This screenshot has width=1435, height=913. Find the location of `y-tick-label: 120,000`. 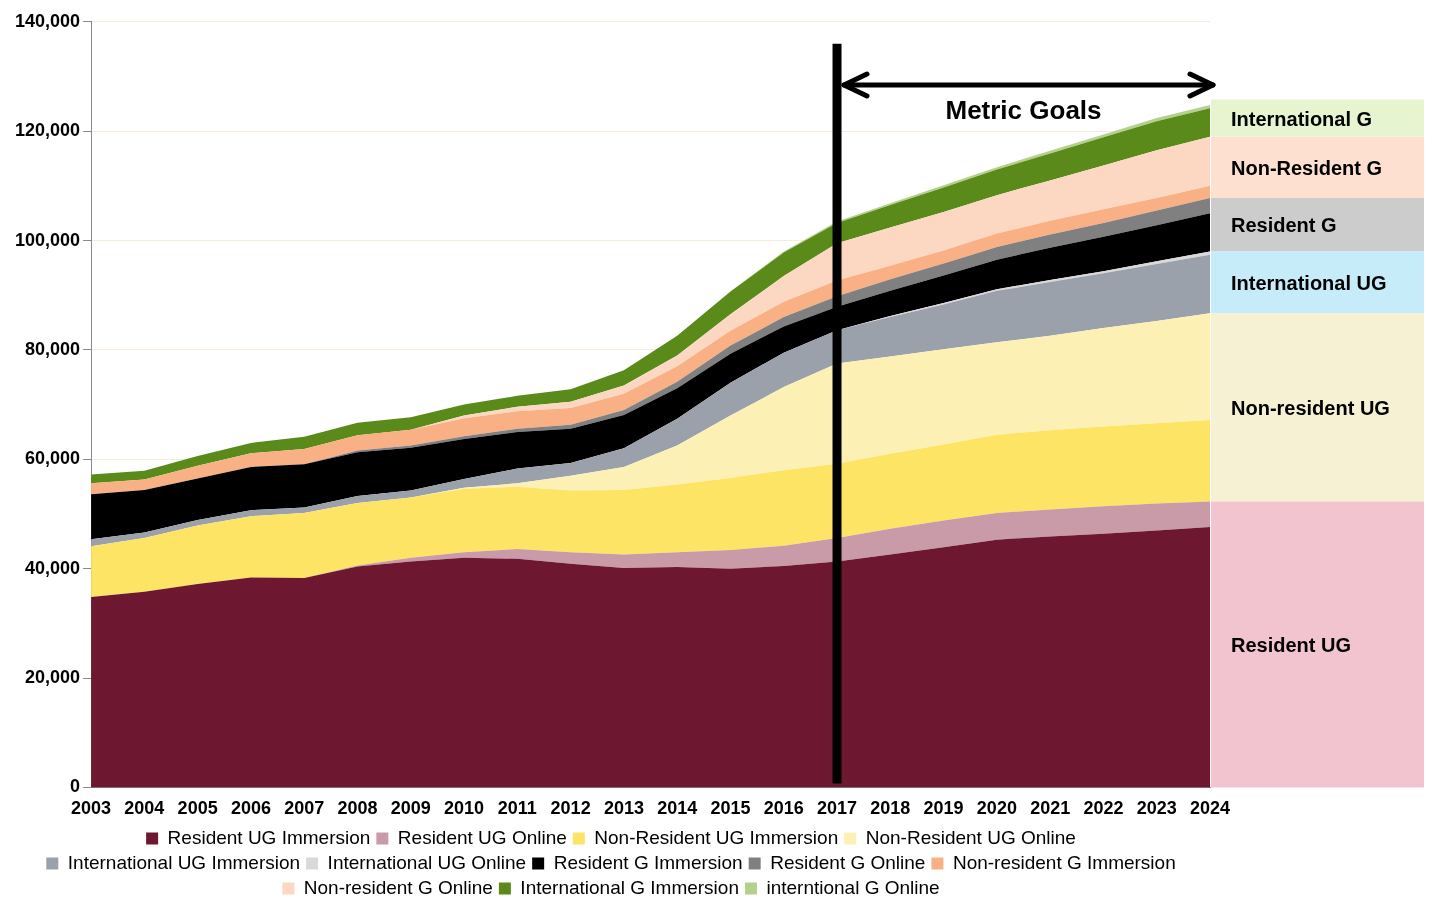

y-tick-label: 120,000 is located at coordinates (47, 130).